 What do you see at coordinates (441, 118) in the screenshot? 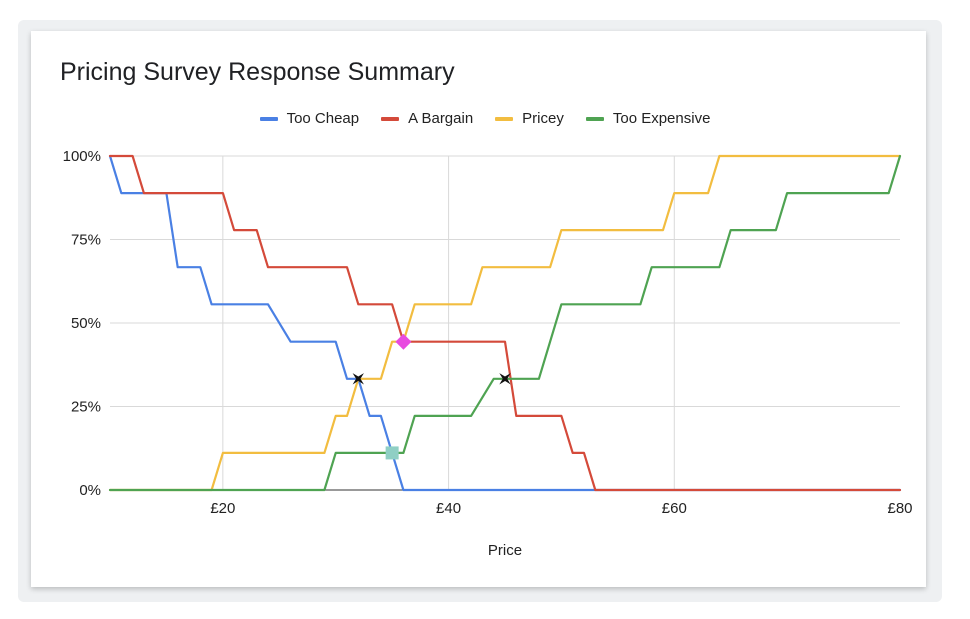
I see `legend-label-a-bargain: A Bargain` at bounding box center [441, 118].